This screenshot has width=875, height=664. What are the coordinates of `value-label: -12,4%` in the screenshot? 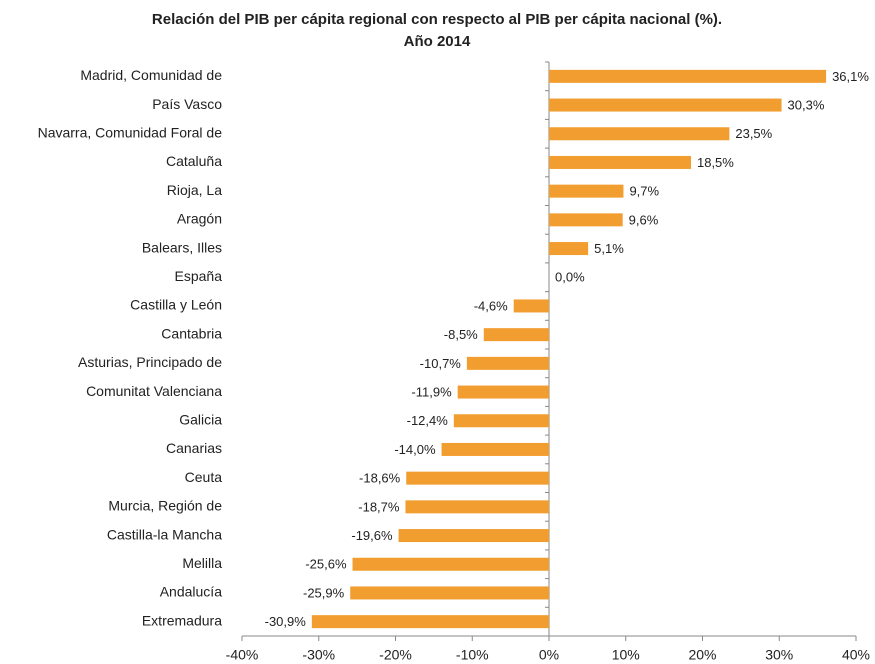 It's located at (428, 420).